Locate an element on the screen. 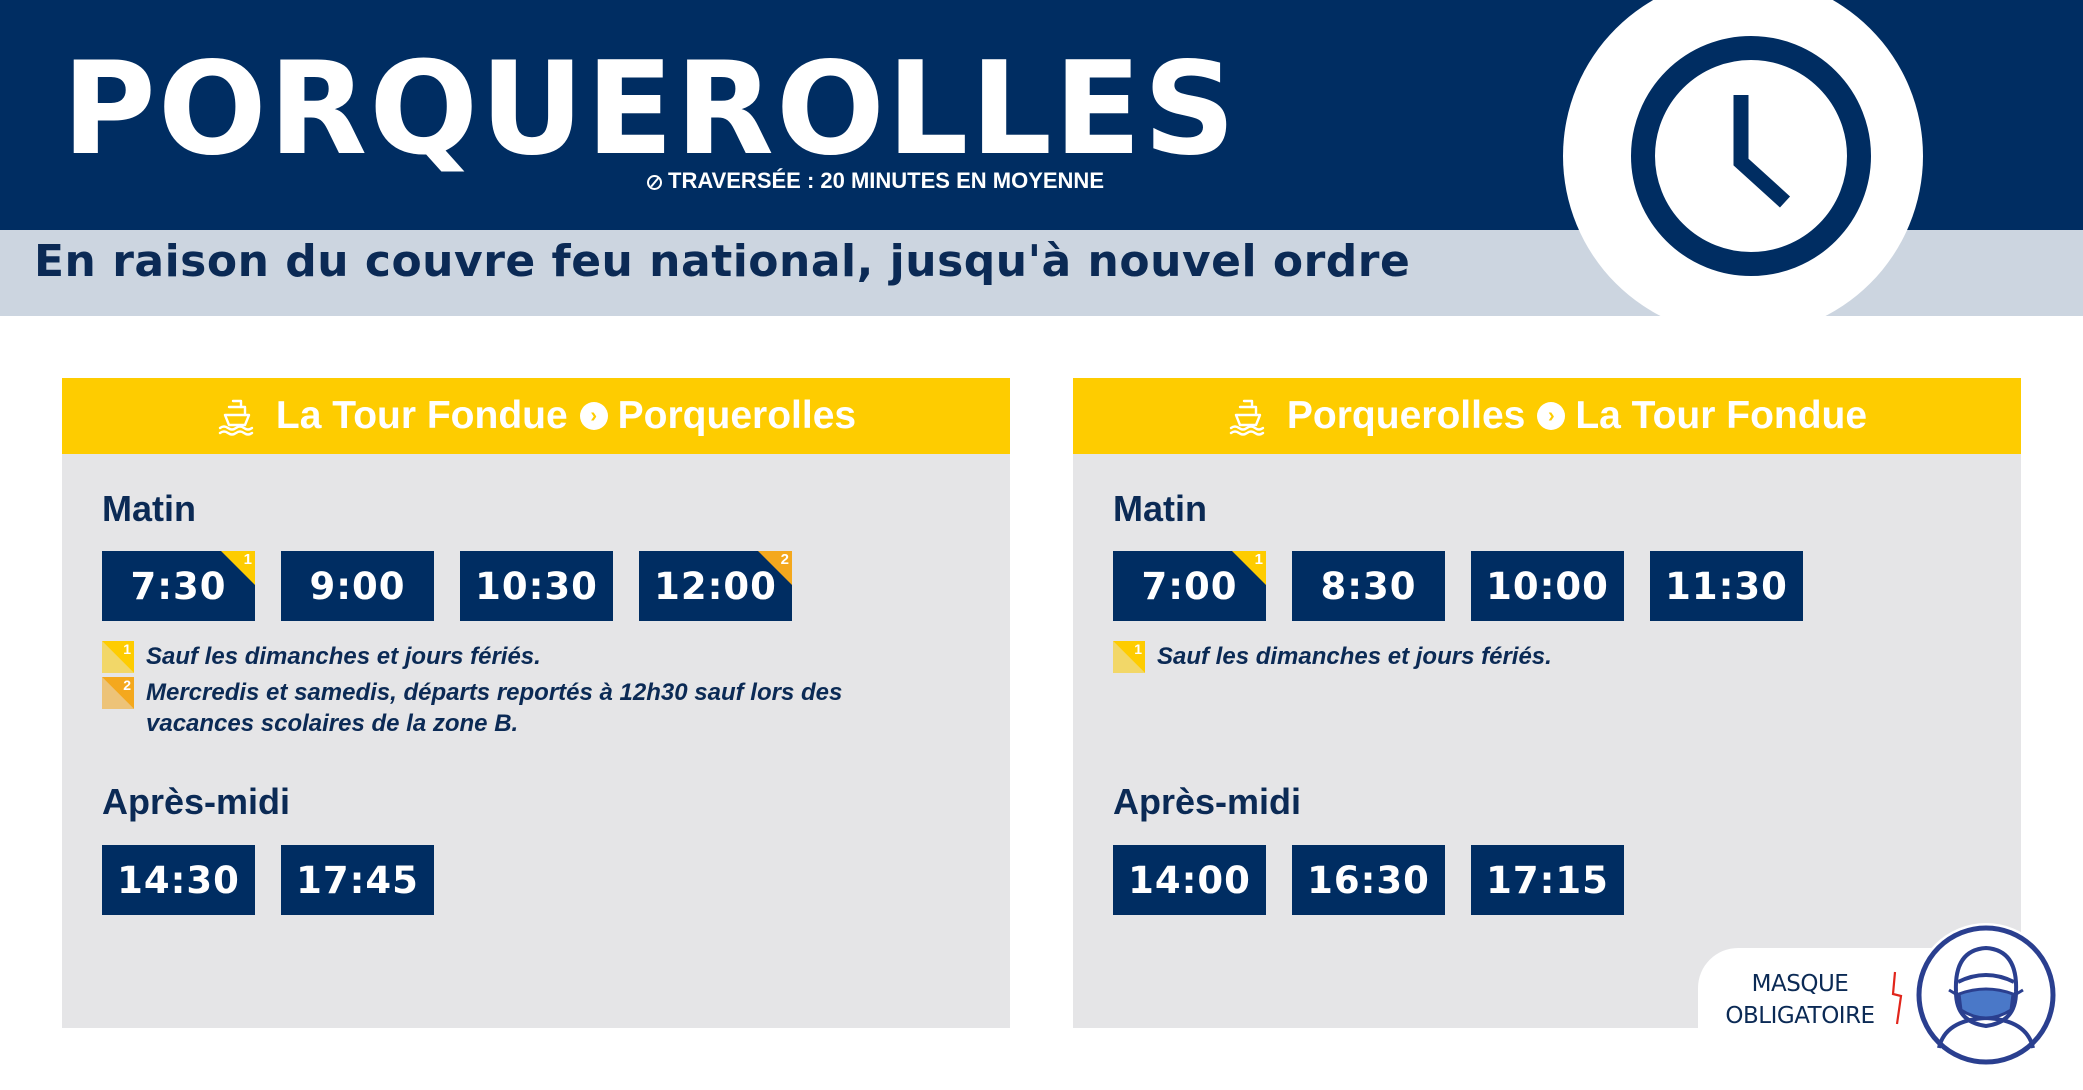 The height and width of the screenshot is (1090, 2083). mask-notice-text: MASQUE OBLIGATOIRE is located at coordinates (1800, 1000).